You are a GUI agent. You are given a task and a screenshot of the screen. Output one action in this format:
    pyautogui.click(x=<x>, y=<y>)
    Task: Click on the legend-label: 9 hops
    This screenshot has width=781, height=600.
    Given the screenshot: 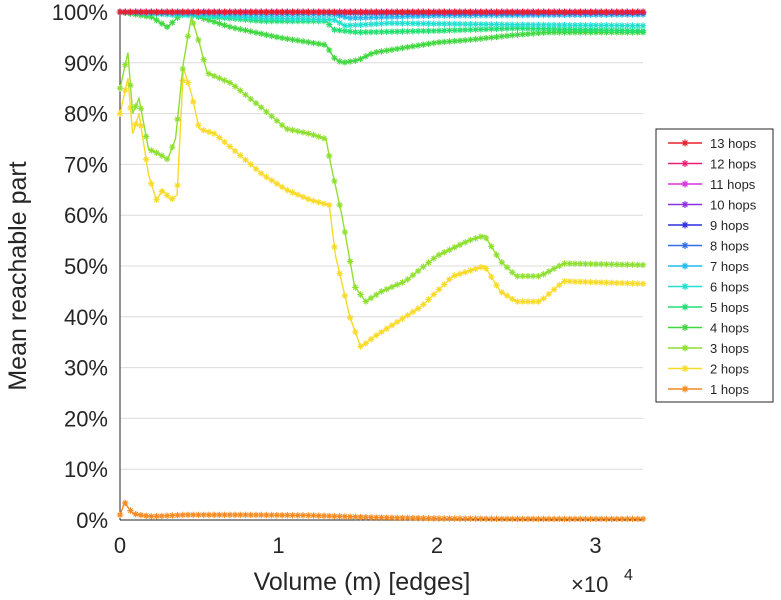 What is the action you would take?
    pyautogui.click(x=730, y=225)
    